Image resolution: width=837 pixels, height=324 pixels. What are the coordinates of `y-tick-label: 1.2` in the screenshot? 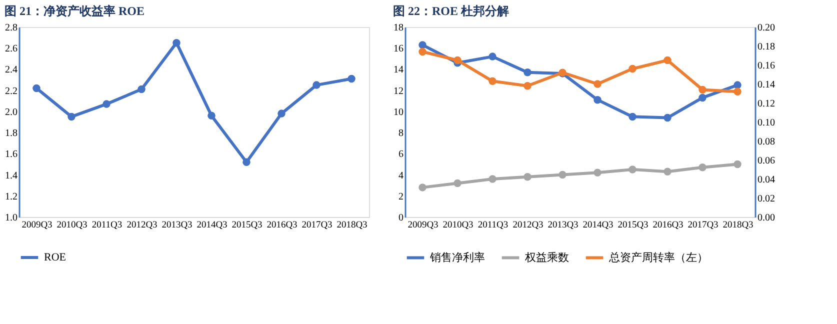 It's located at (11, 196).